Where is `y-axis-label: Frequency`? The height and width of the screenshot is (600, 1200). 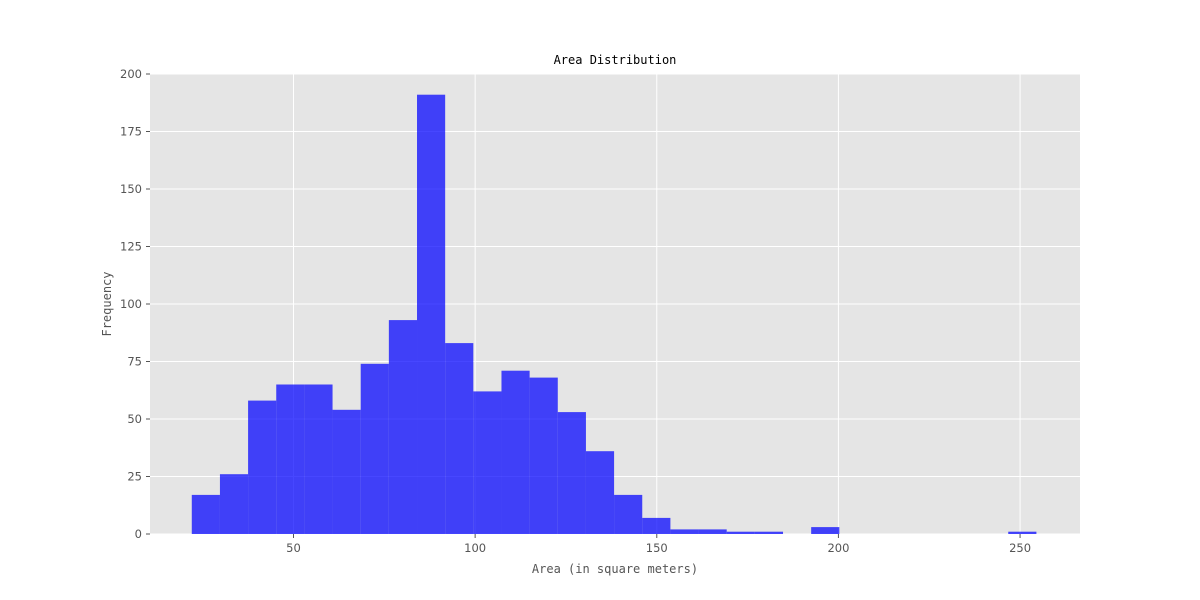
y-axis-label: Frequency is located at coordinates (107, 303).